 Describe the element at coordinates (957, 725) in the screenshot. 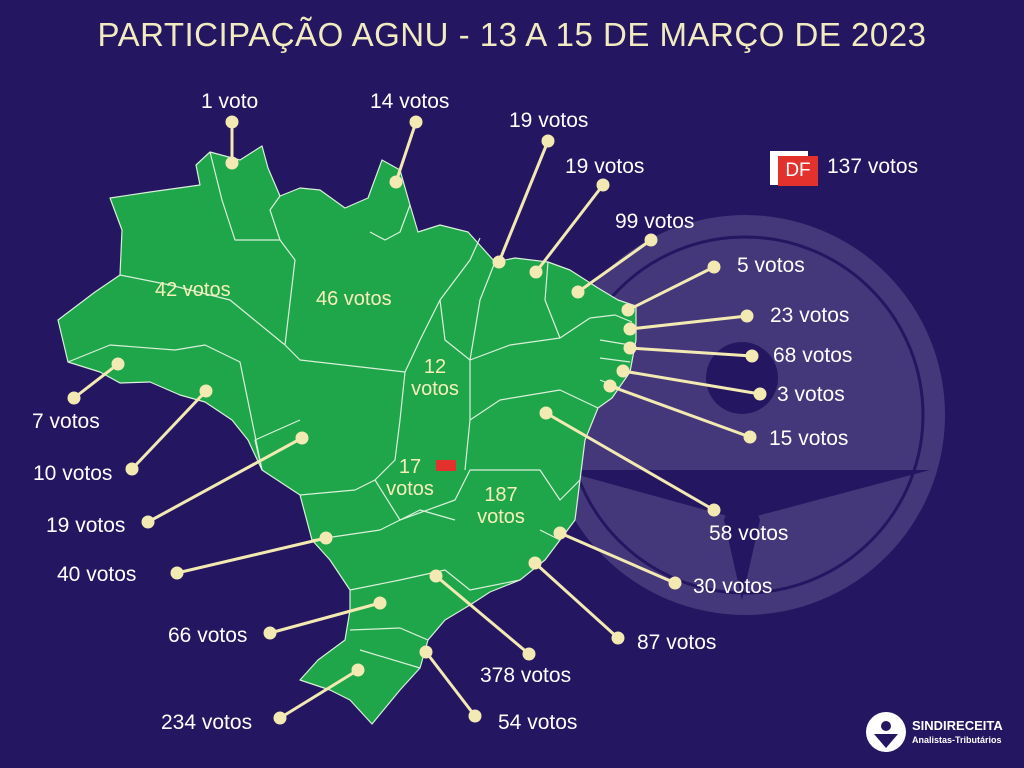

I see `logo-name: SINDIRECEITA` at that location.